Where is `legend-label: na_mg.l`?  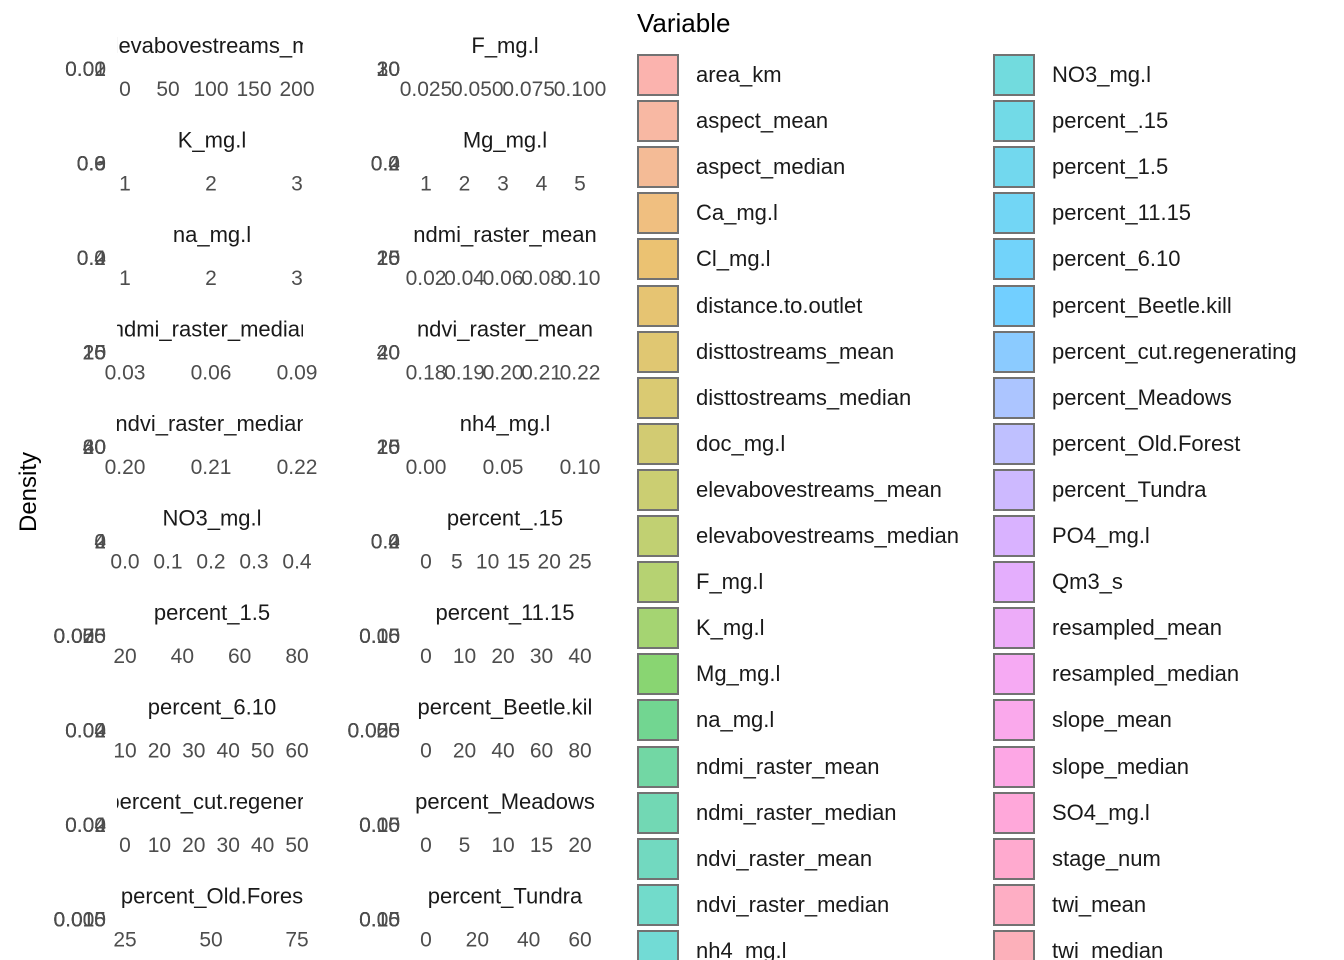 legend-label: na_mg.l is located at coordinates (735, 720).